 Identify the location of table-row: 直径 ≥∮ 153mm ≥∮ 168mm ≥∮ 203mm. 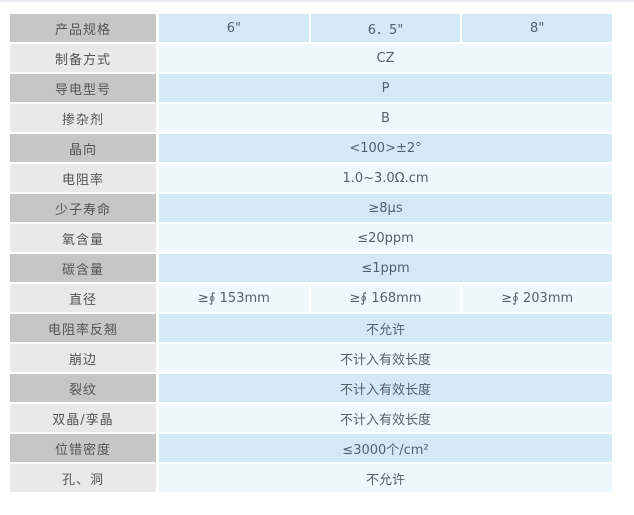
(311, 298).